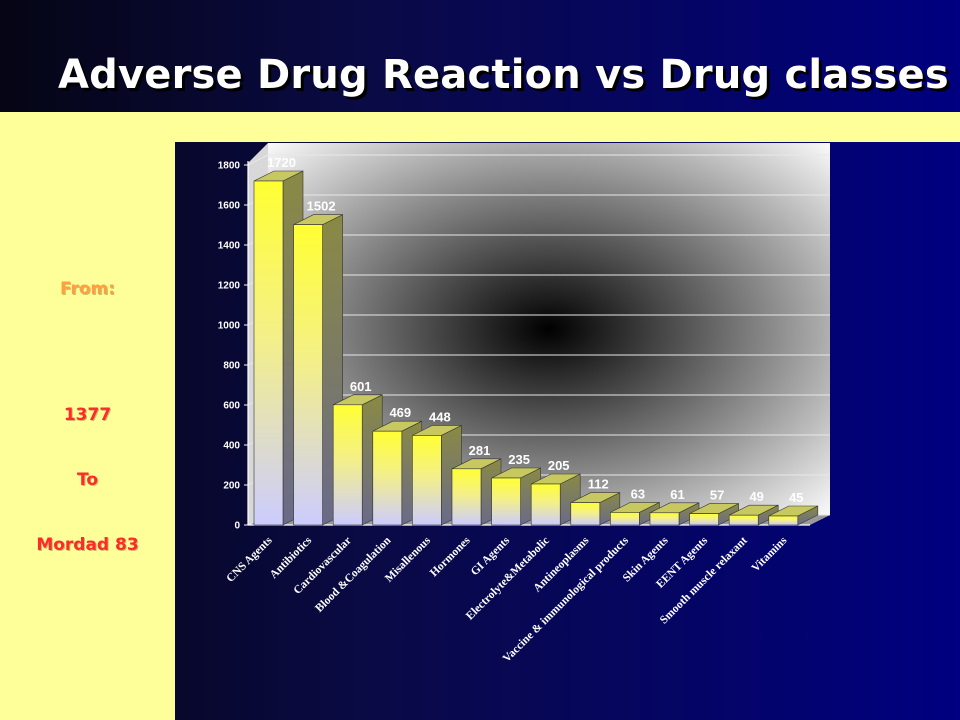 Image resolution: width=960 pixels, height=720 pixels. Describe the element at coordinates (231, 486) in the screenshot. I see `y-tick-label: 200` at that location.